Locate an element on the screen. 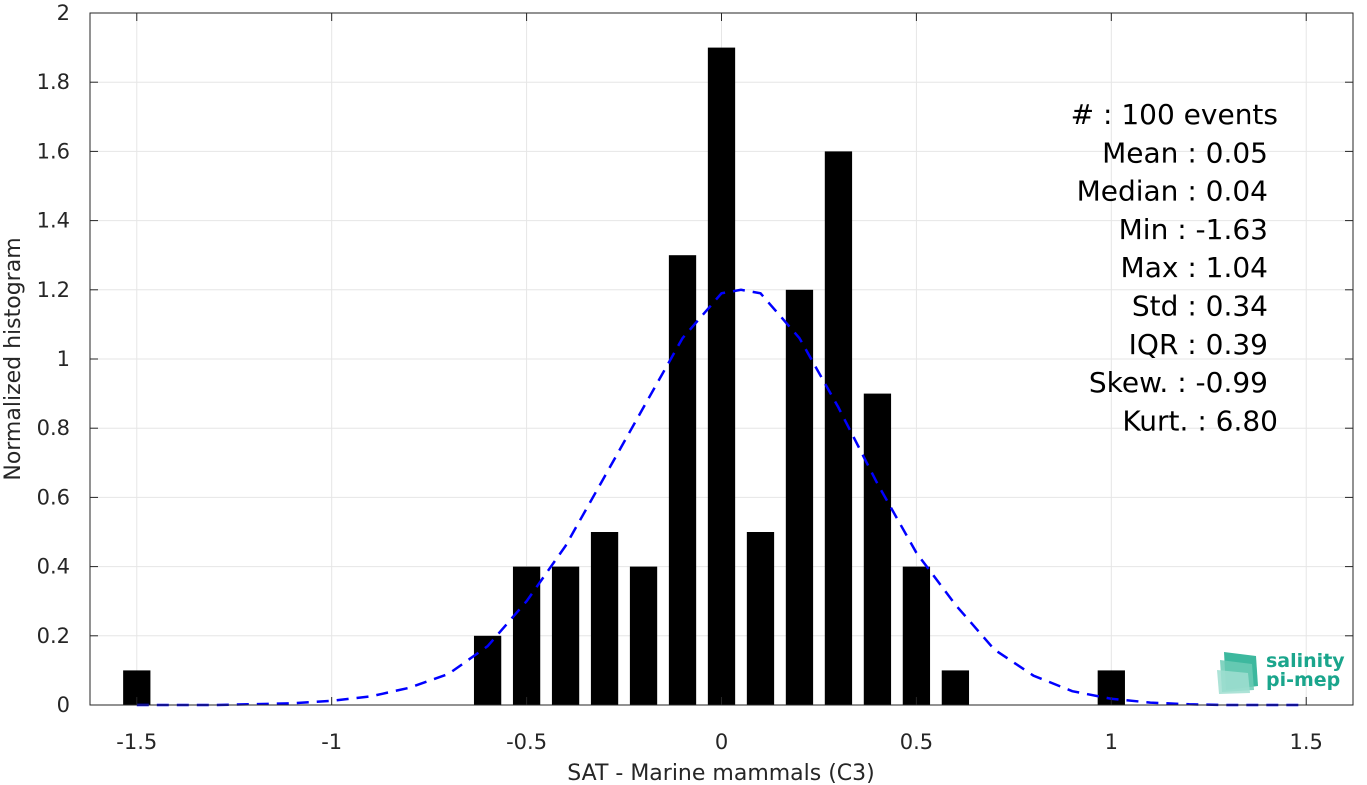 This screenshot has width=1367, height=785. stat-line: Skew. : -0.99 is located at coordinates (1178, 382).